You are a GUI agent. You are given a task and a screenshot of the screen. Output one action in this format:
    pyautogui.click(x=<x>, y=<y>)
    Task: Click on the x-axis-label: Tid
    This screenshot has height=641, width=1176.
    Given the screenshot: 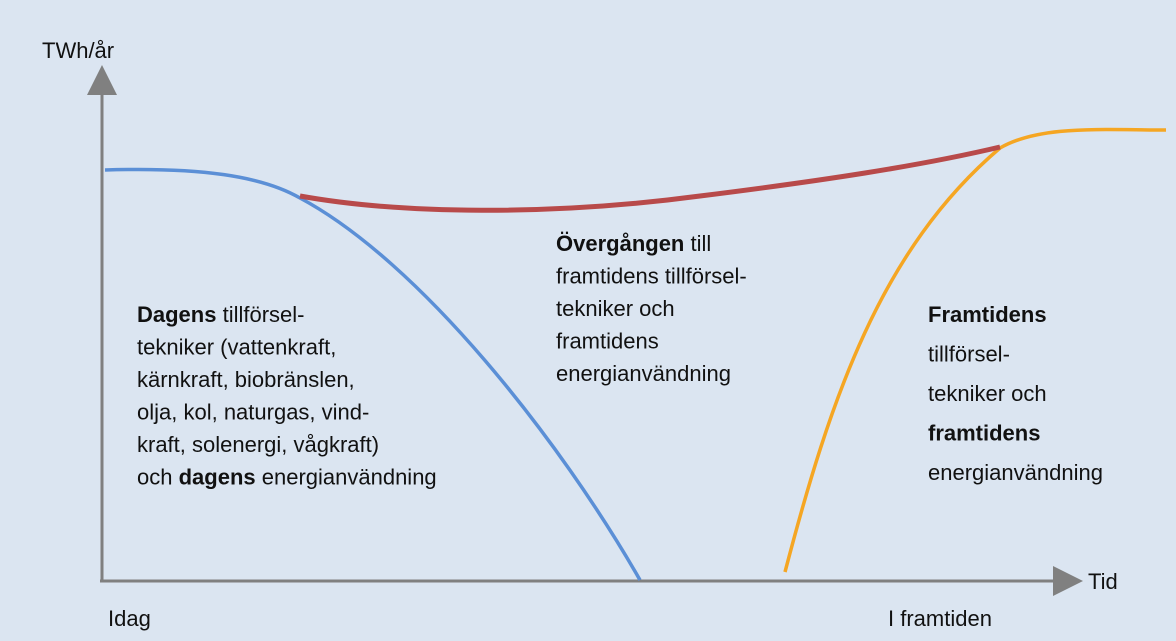 What is the action you would take?
    pyautogui.click(x=1103, y=581)
    